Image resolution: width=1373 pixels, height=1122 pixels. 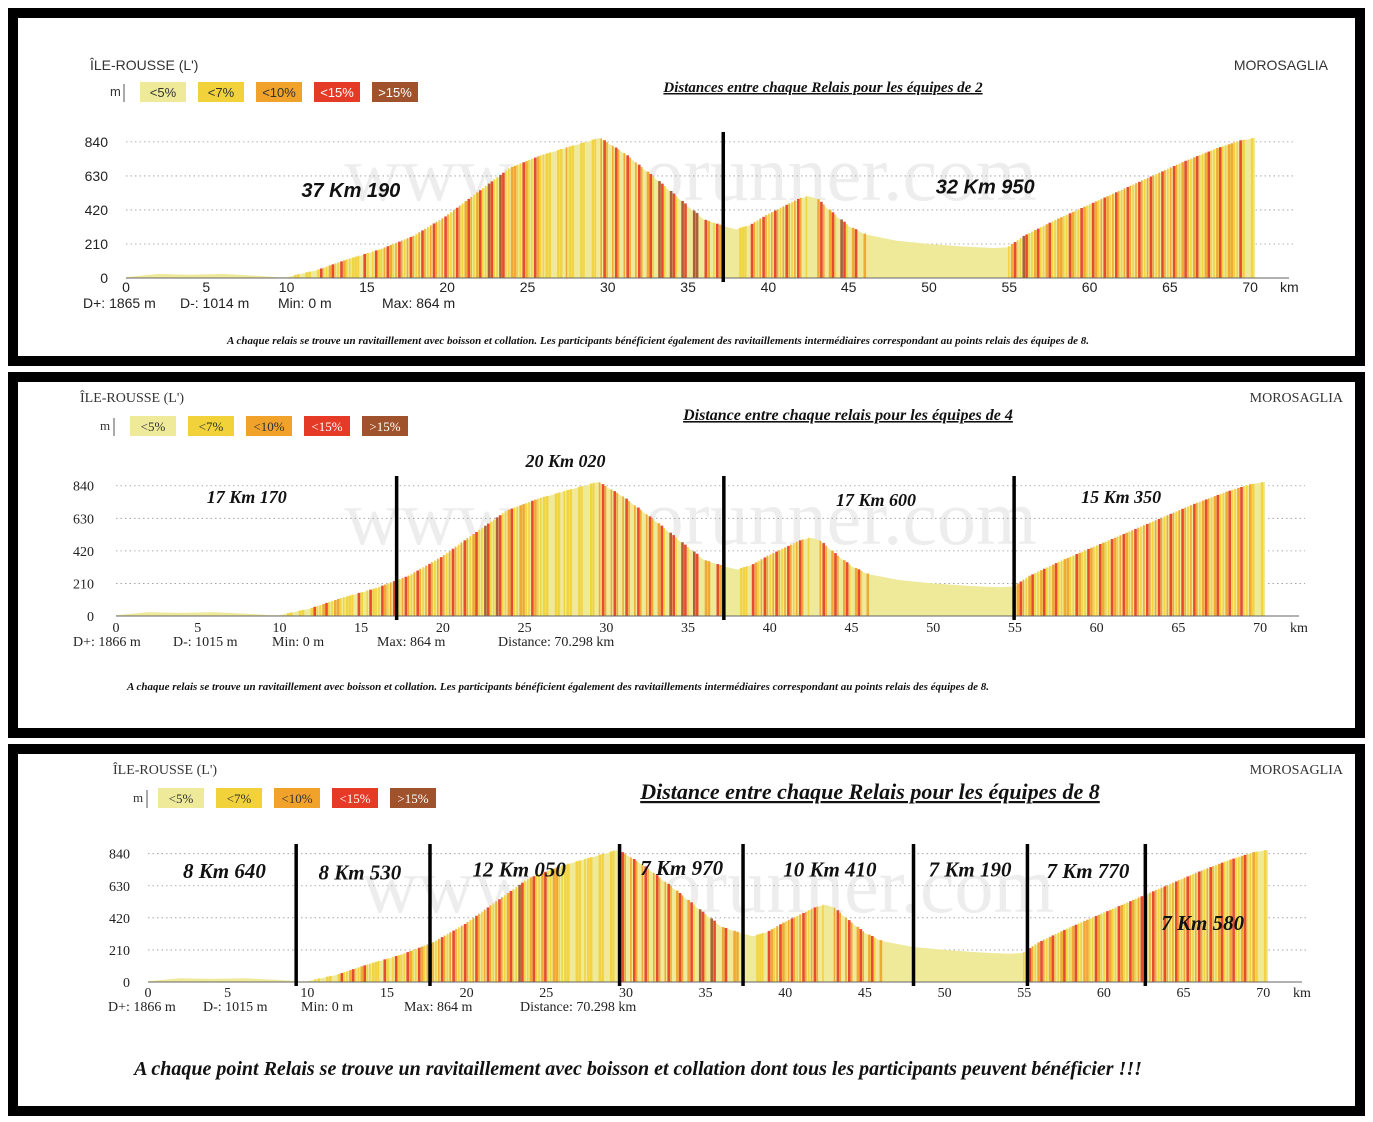 I want to click on segment-distance-label: 32 Km 950, so click(x=985, y=188).